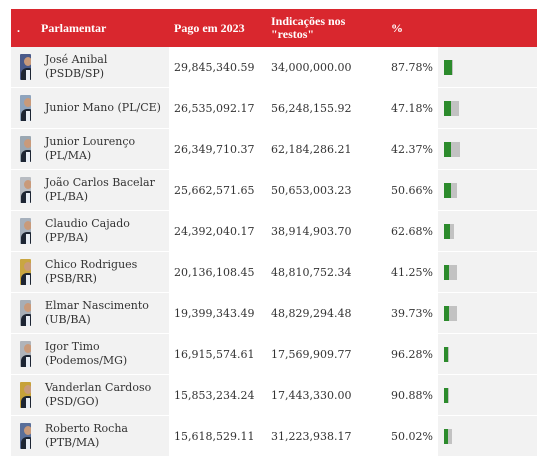 This screenshot has width=546, height=457. Describe the element at coordinates (100, 313) in the screenshot. I see `parlamentar-name: Elmar Nascimento (UB/BA)` at that location.